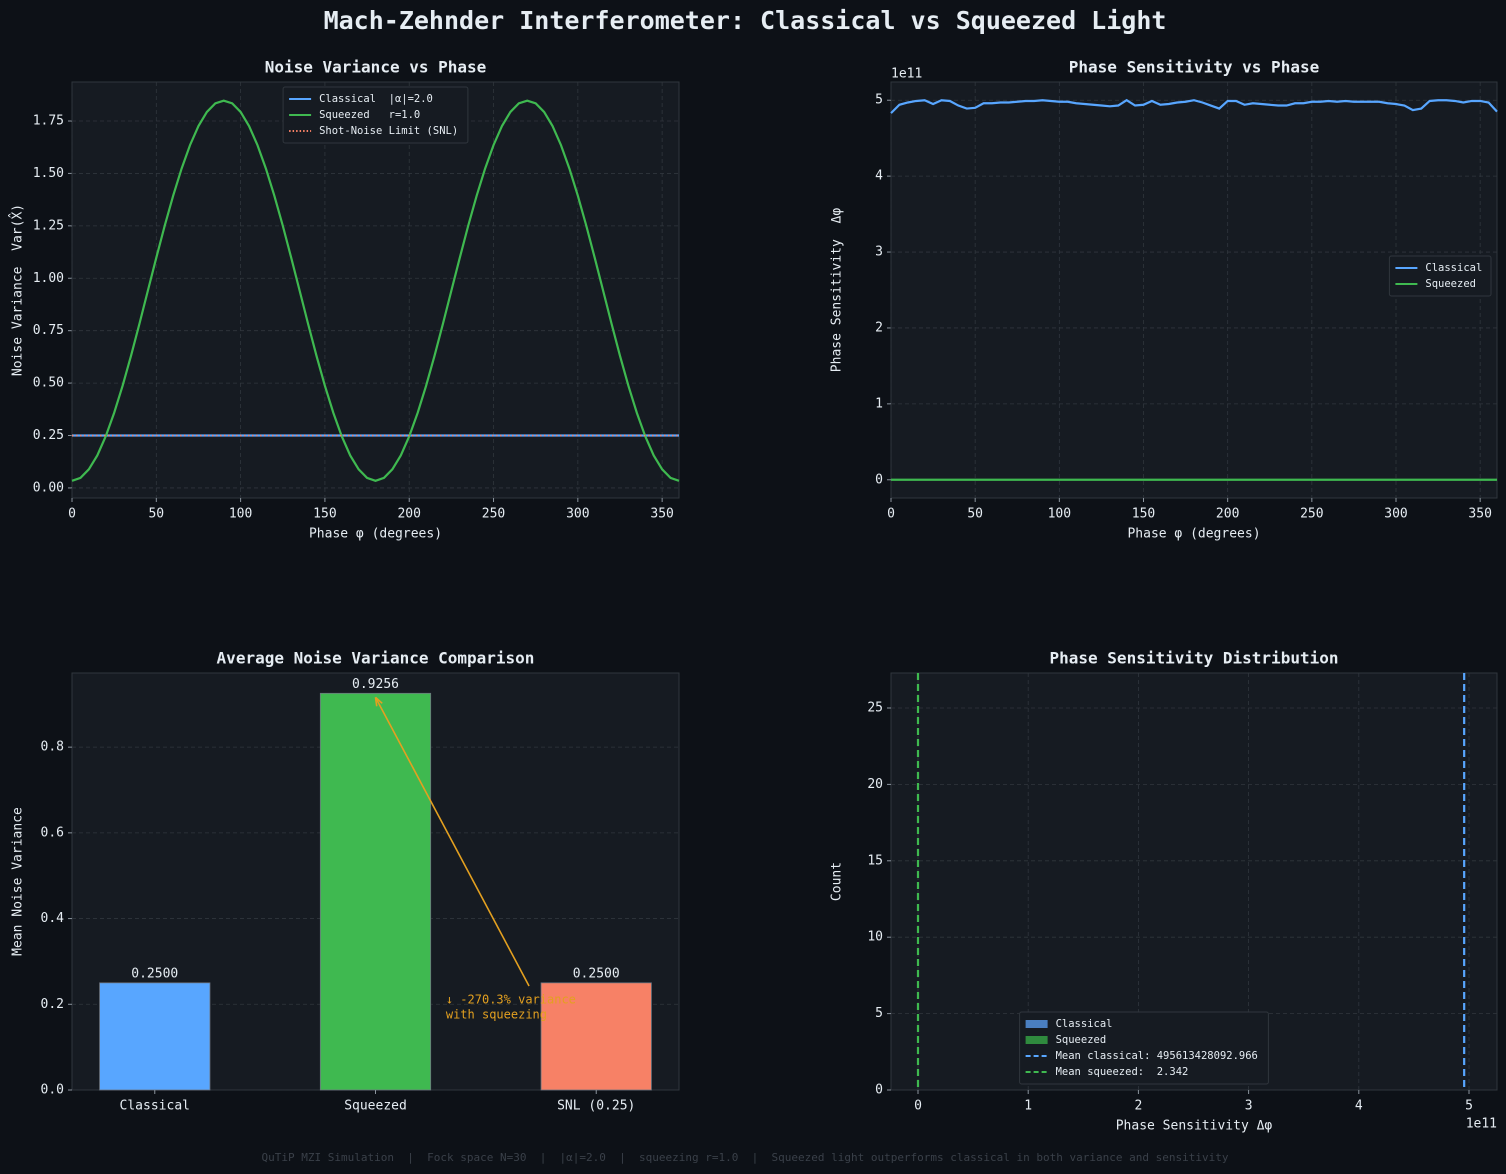 The height and width of the screenshot is (1174, 1506). Describe the element at coordinates (53, 918) in the screenshot. I see `y-tick-label: 0.4` at that location.